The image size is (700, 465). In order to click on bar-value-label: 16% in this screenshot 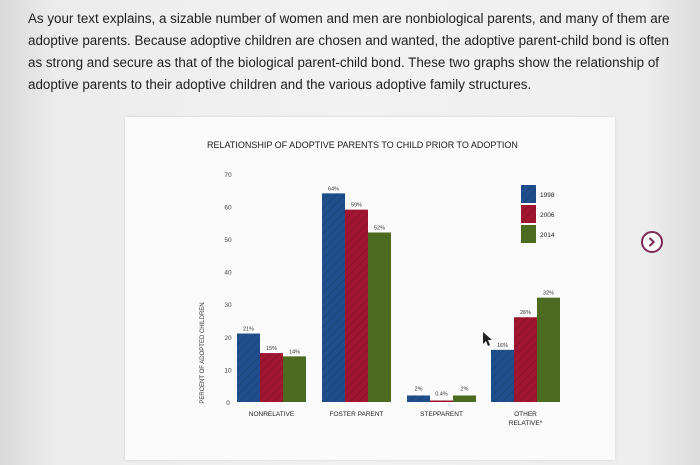, I will do `click(502, 346)`.